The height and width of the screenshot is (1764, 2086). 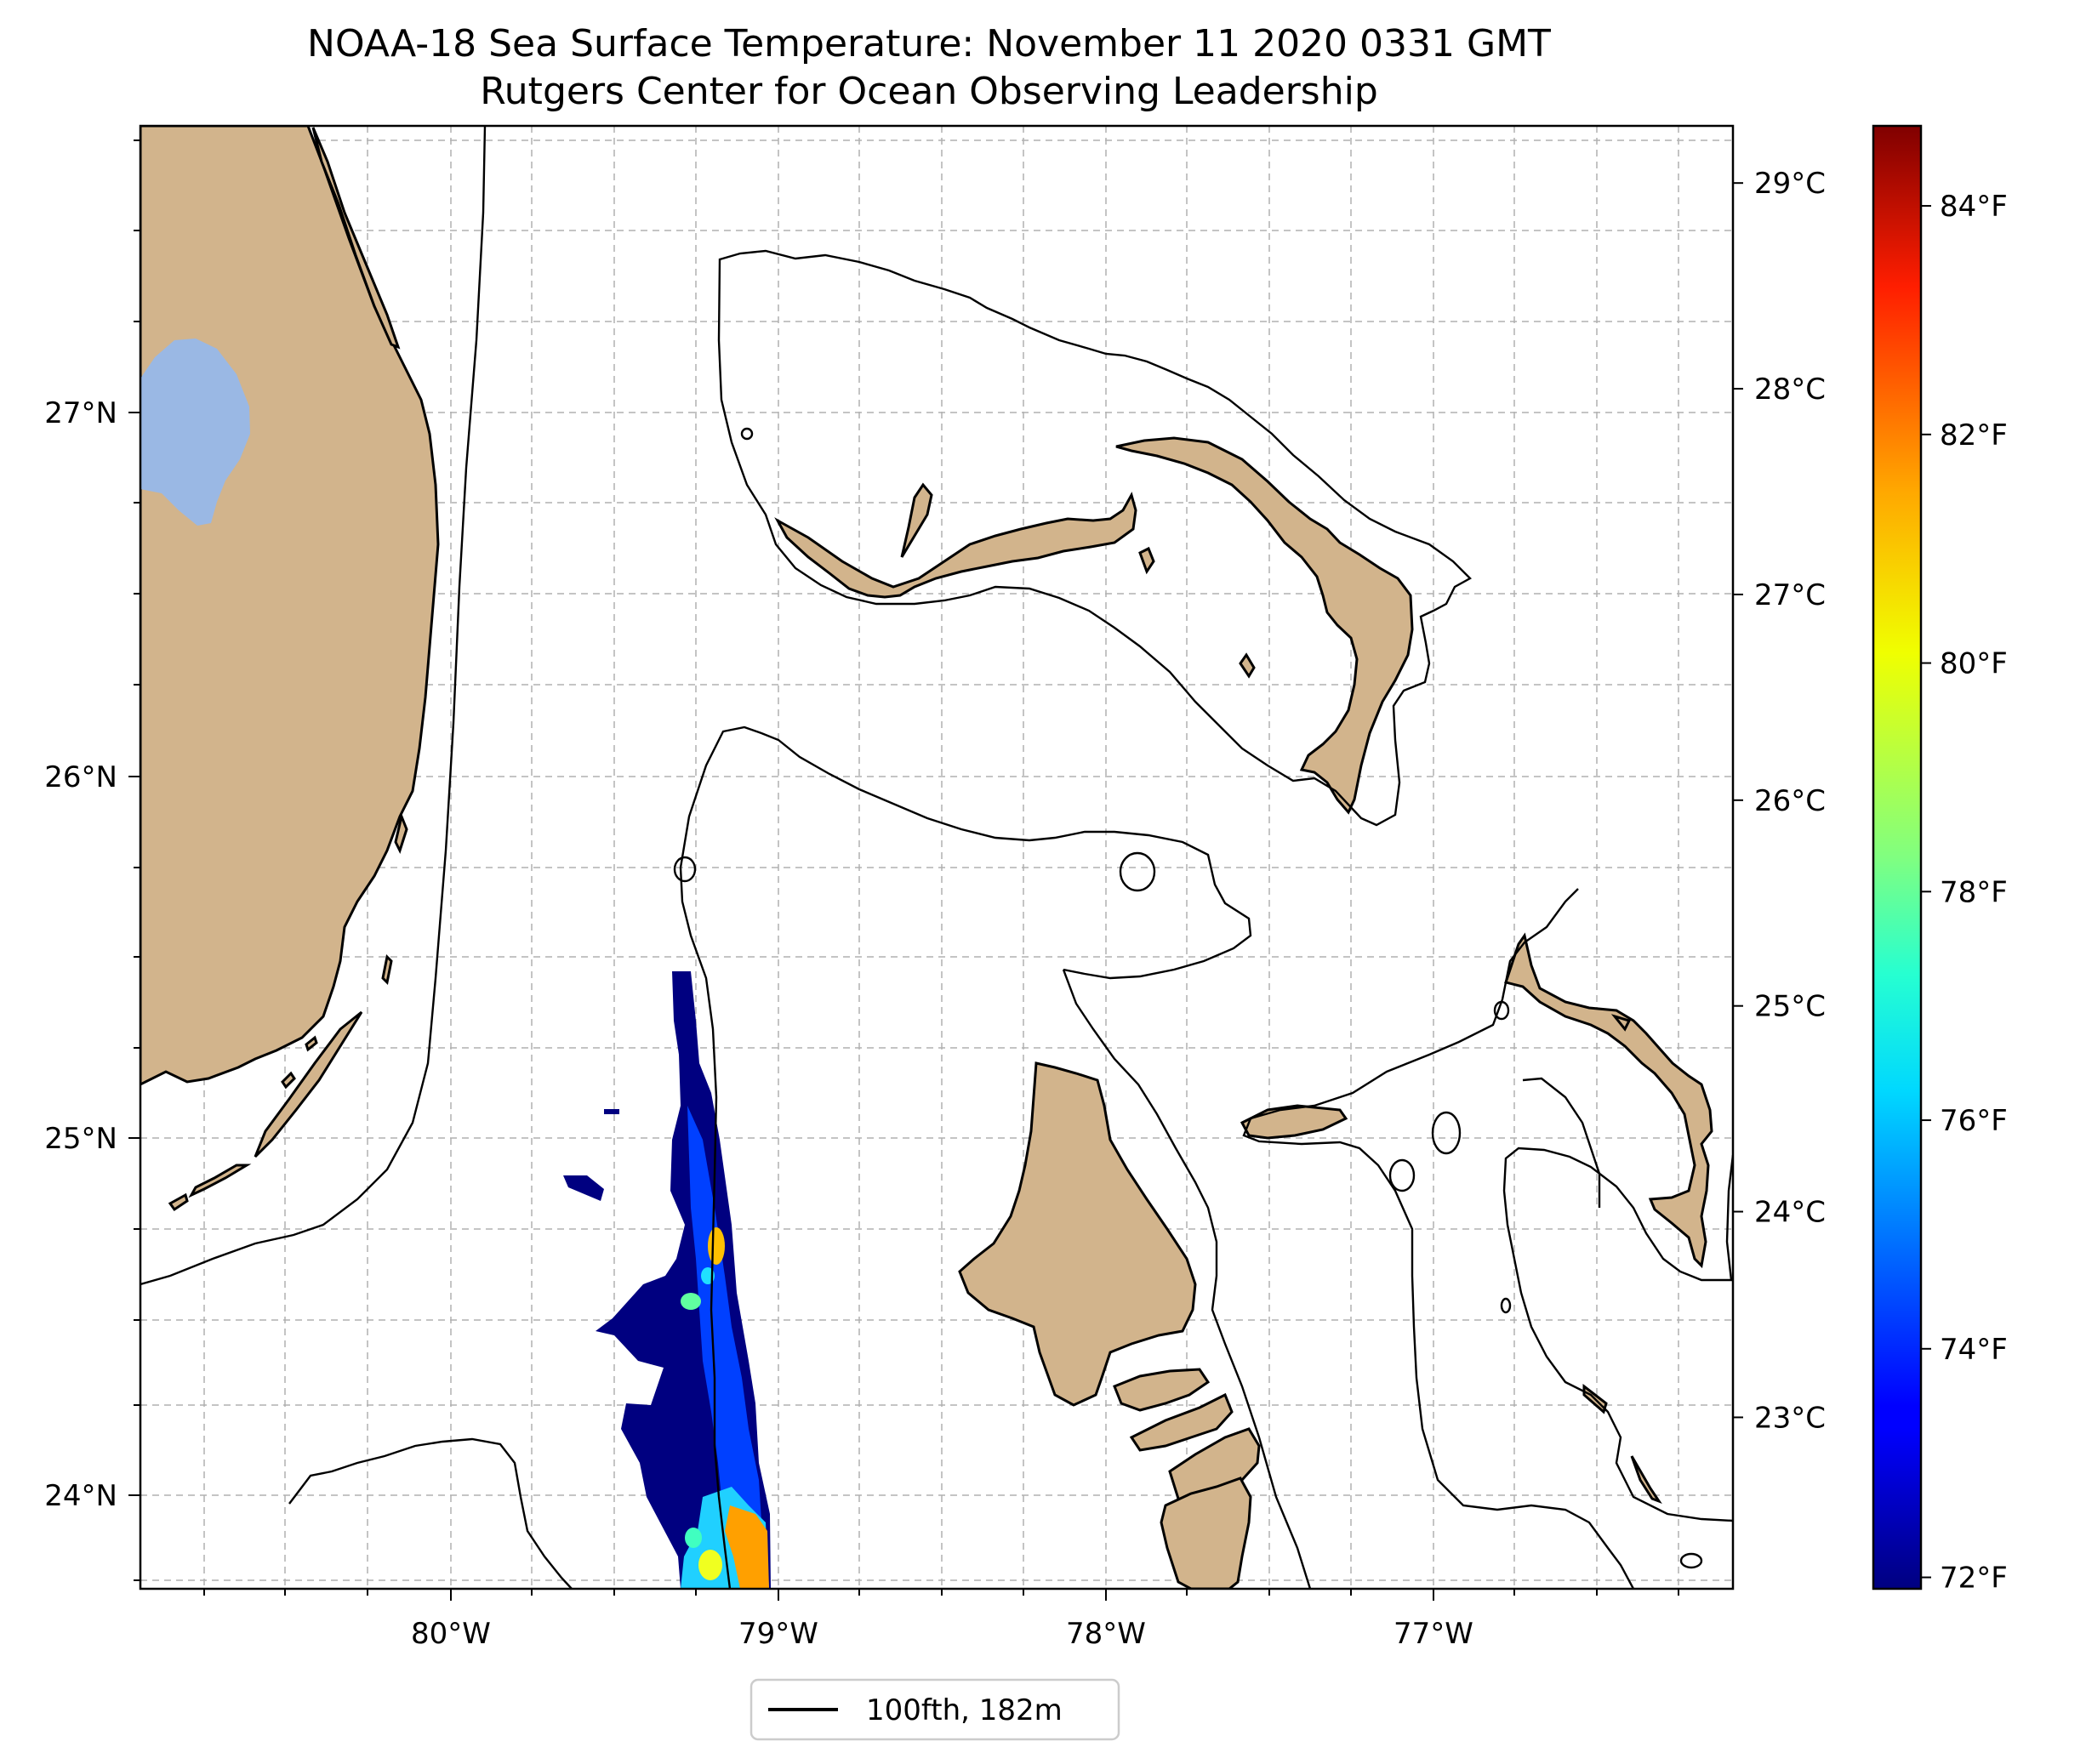 I want to click on contour-tongue-of-ocean, so click(x=1187, y=1279).